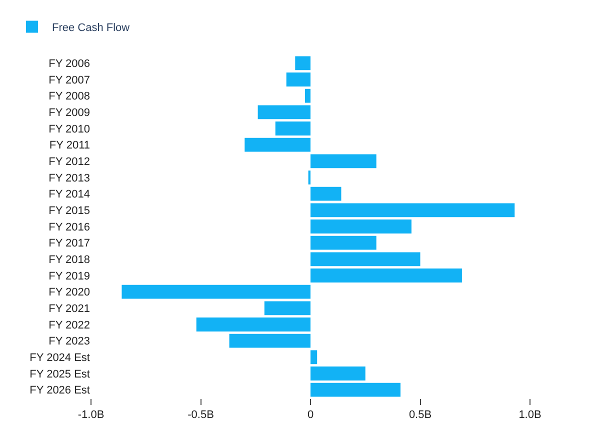 The image size is (600, 443). What do you see at coordinates (69, 244) in the screenshot?
I see `y-tick-label: FY 2017` at bounding box center [69, 244].